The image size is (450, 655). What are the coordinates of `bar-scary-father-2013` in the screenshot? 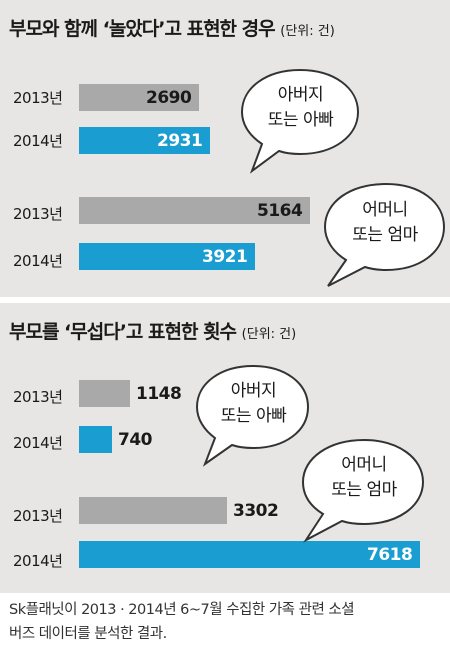 It's located at (104, 393).